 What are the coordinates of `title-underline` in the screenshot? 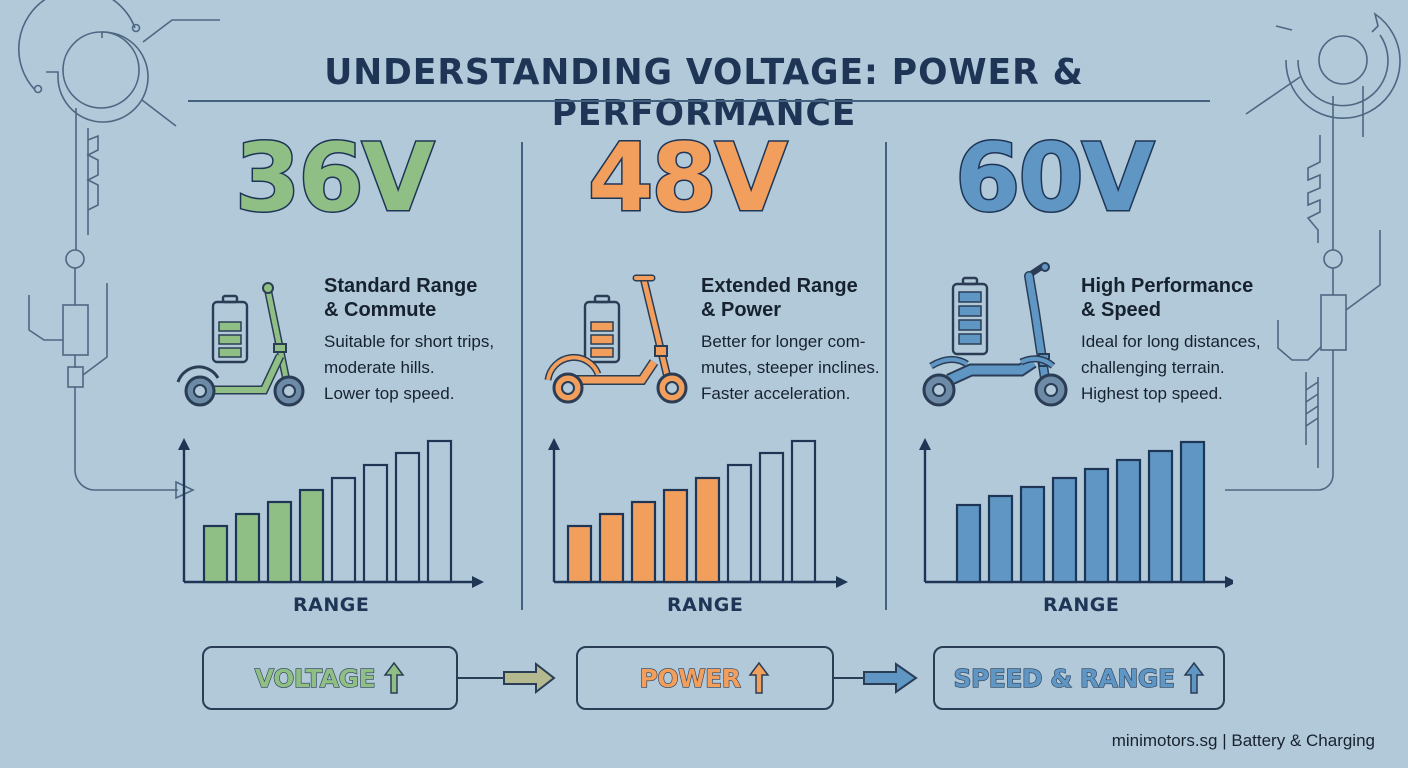 It's located at (699, 101).